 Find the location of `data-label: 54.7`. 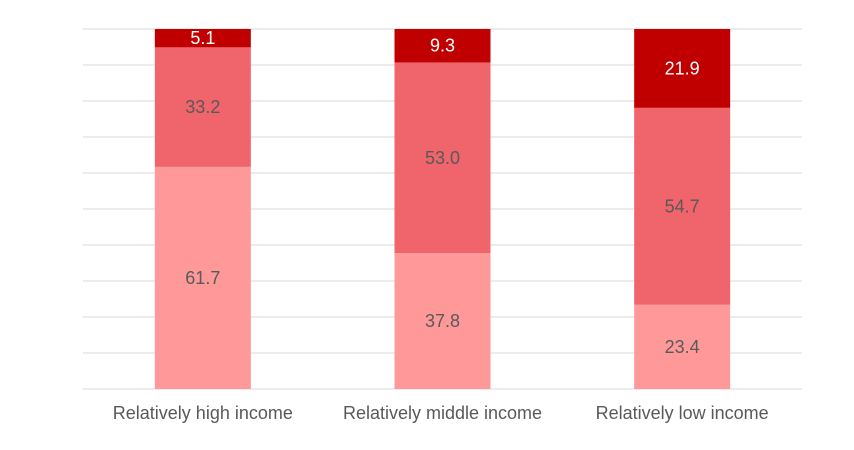

data-label: 54.7 is located at coordinates (682, 206).